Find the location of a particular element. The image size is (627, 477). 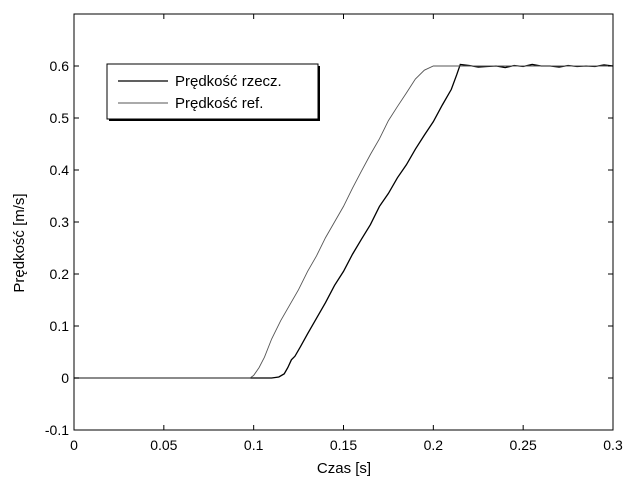

legend-label-1: Prędkość rzecz. is located at coordinates (228, 81).